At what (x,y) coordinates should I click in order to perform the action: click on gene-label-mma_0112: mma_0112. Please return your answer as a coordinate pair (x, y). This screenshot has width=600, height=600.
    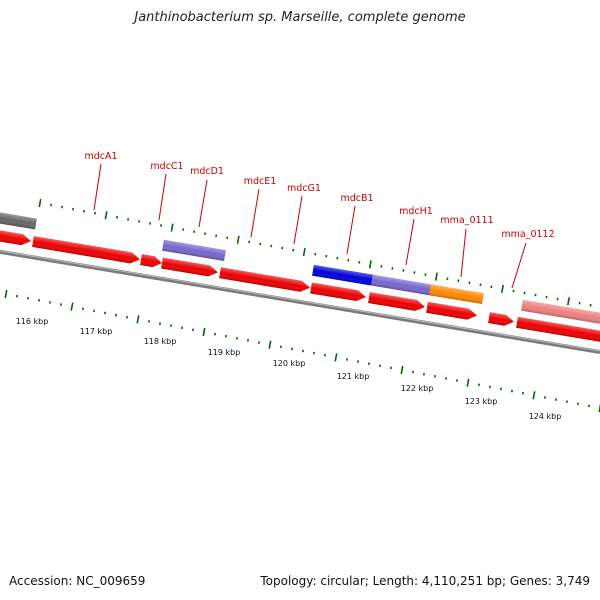
    Looking at the image, I should click on (527, 234).